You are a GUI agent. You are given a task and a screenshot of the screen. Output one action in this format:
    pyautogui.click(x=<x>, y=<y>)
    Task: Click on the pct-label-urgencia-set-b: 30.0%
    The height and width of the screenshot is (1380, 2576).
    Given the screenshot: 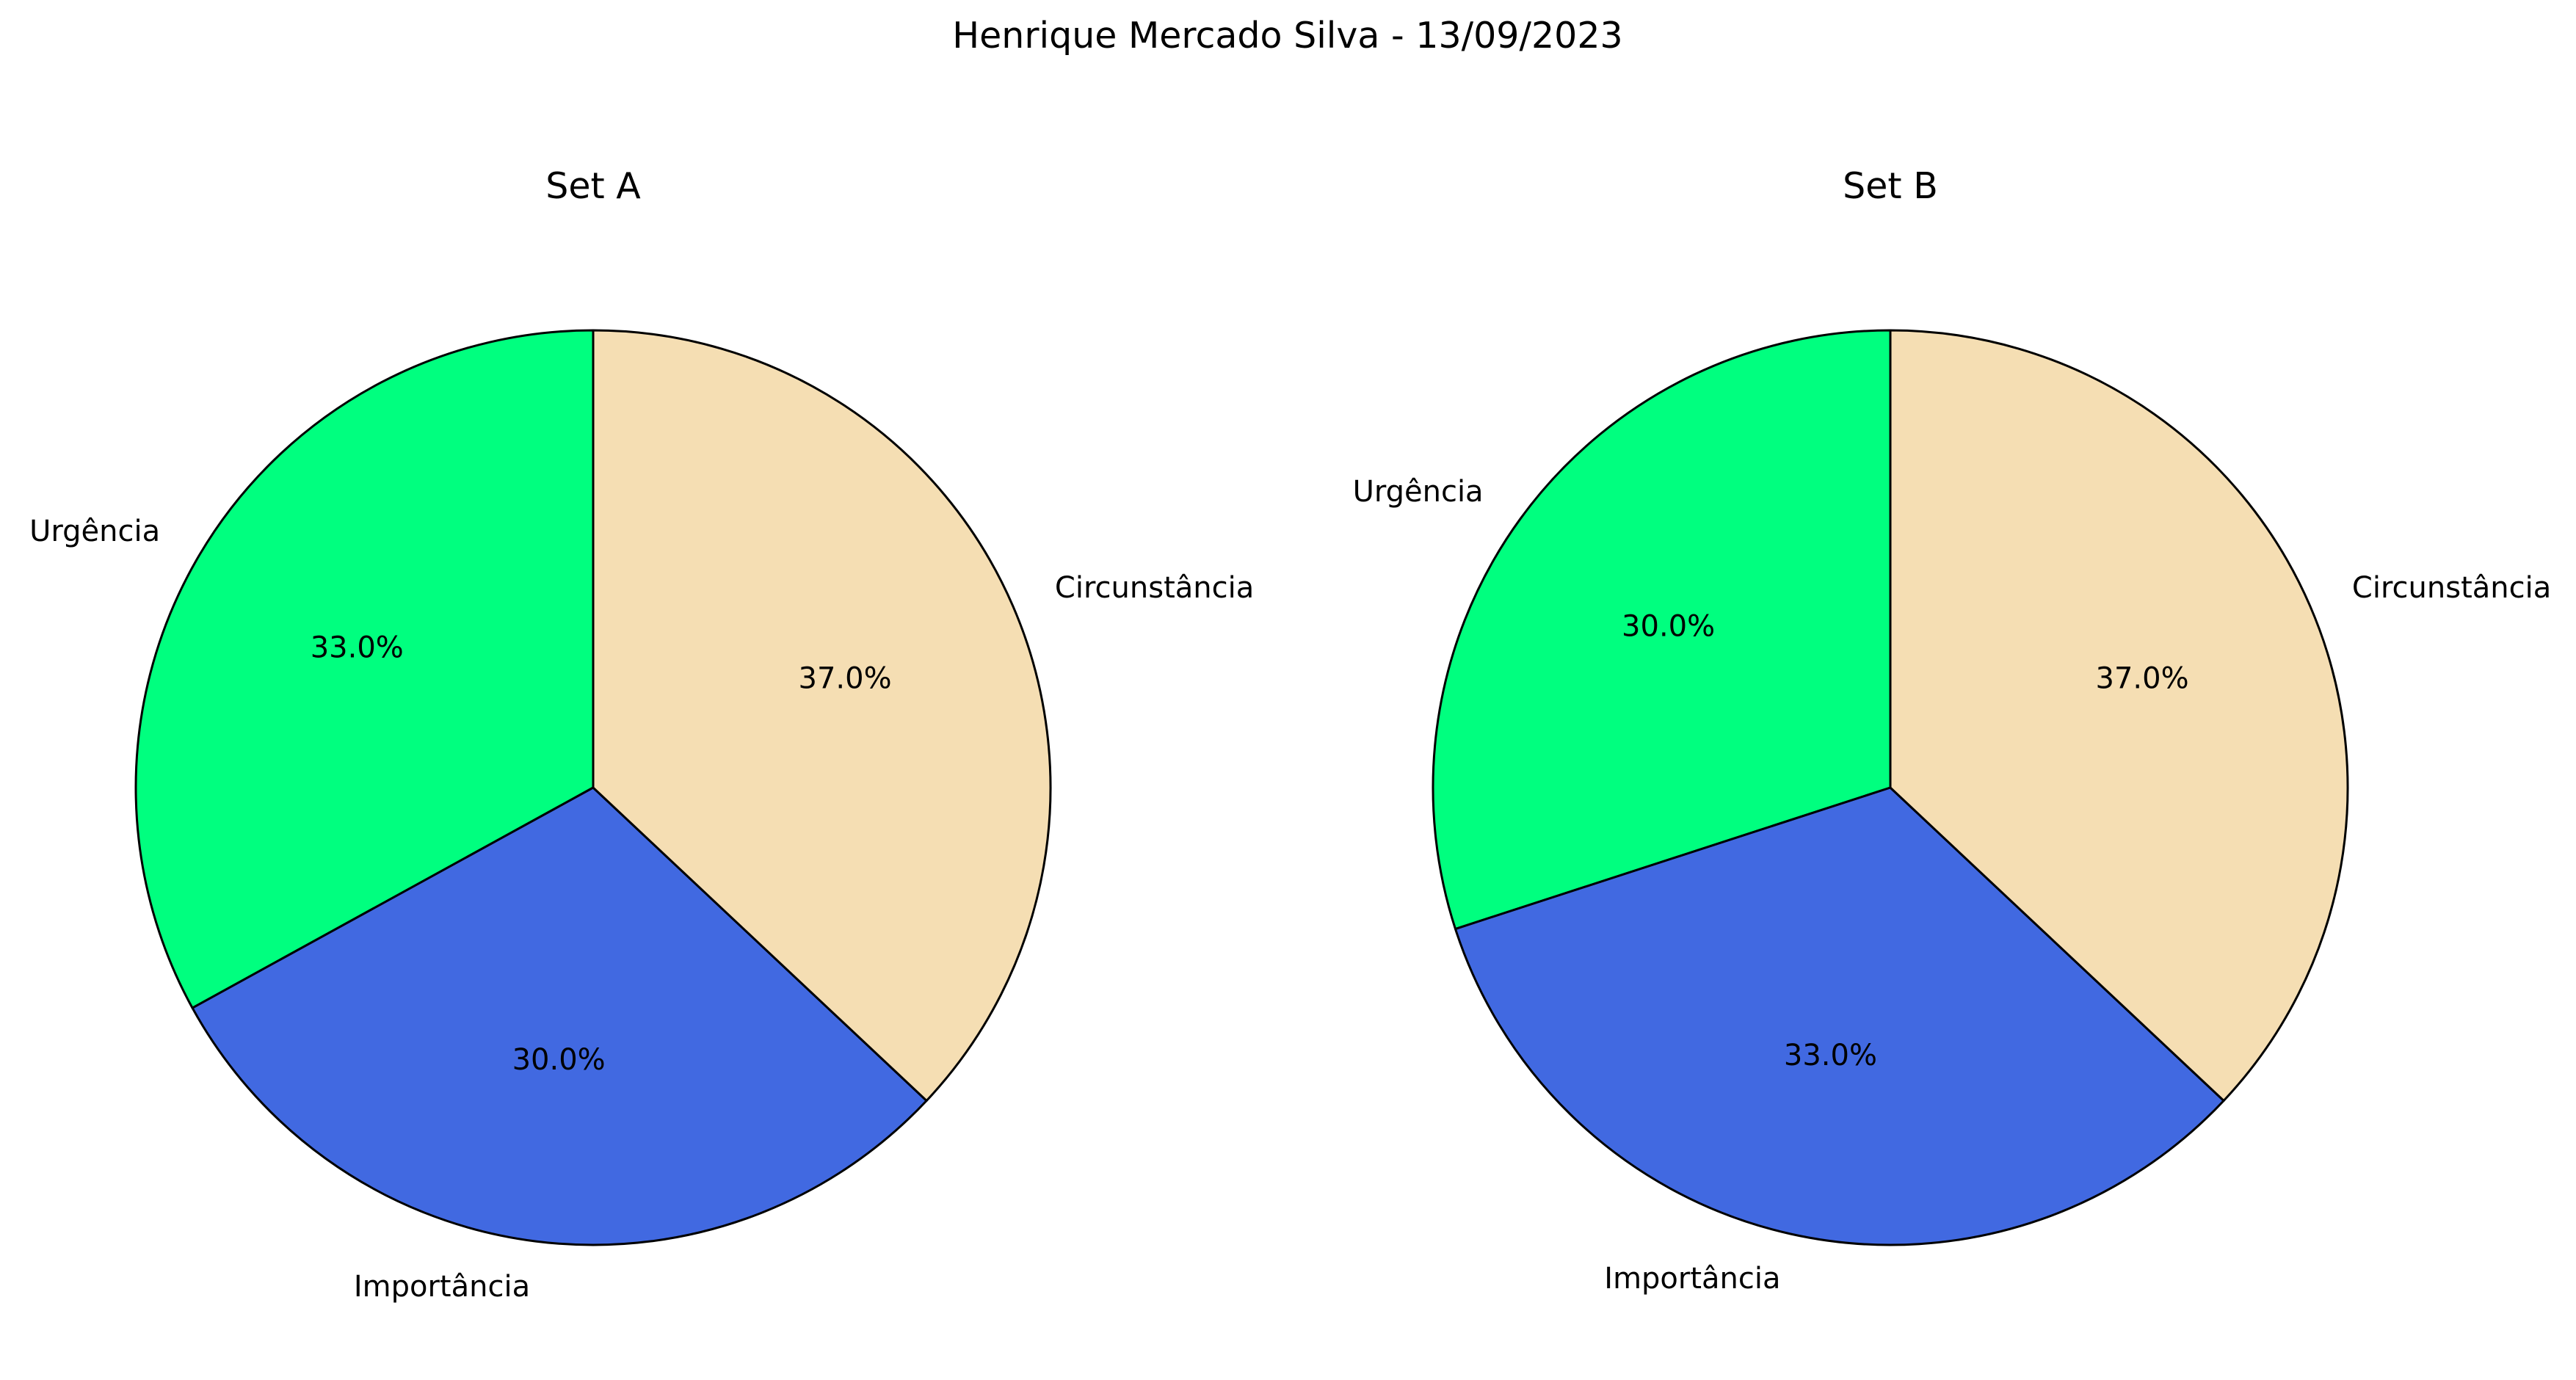 What is the action you would take?
    pyautogui.click(x=1668, y=626)
    